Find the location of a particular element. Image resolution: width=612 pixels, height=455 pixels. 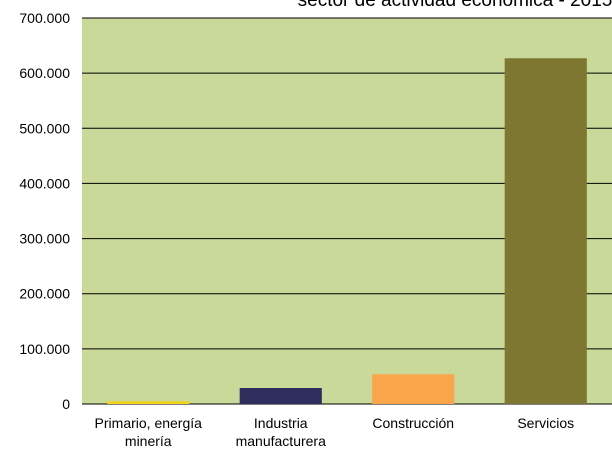

chart-title: sector de actividad económica - 2015 is located at coordinates (455, 5).